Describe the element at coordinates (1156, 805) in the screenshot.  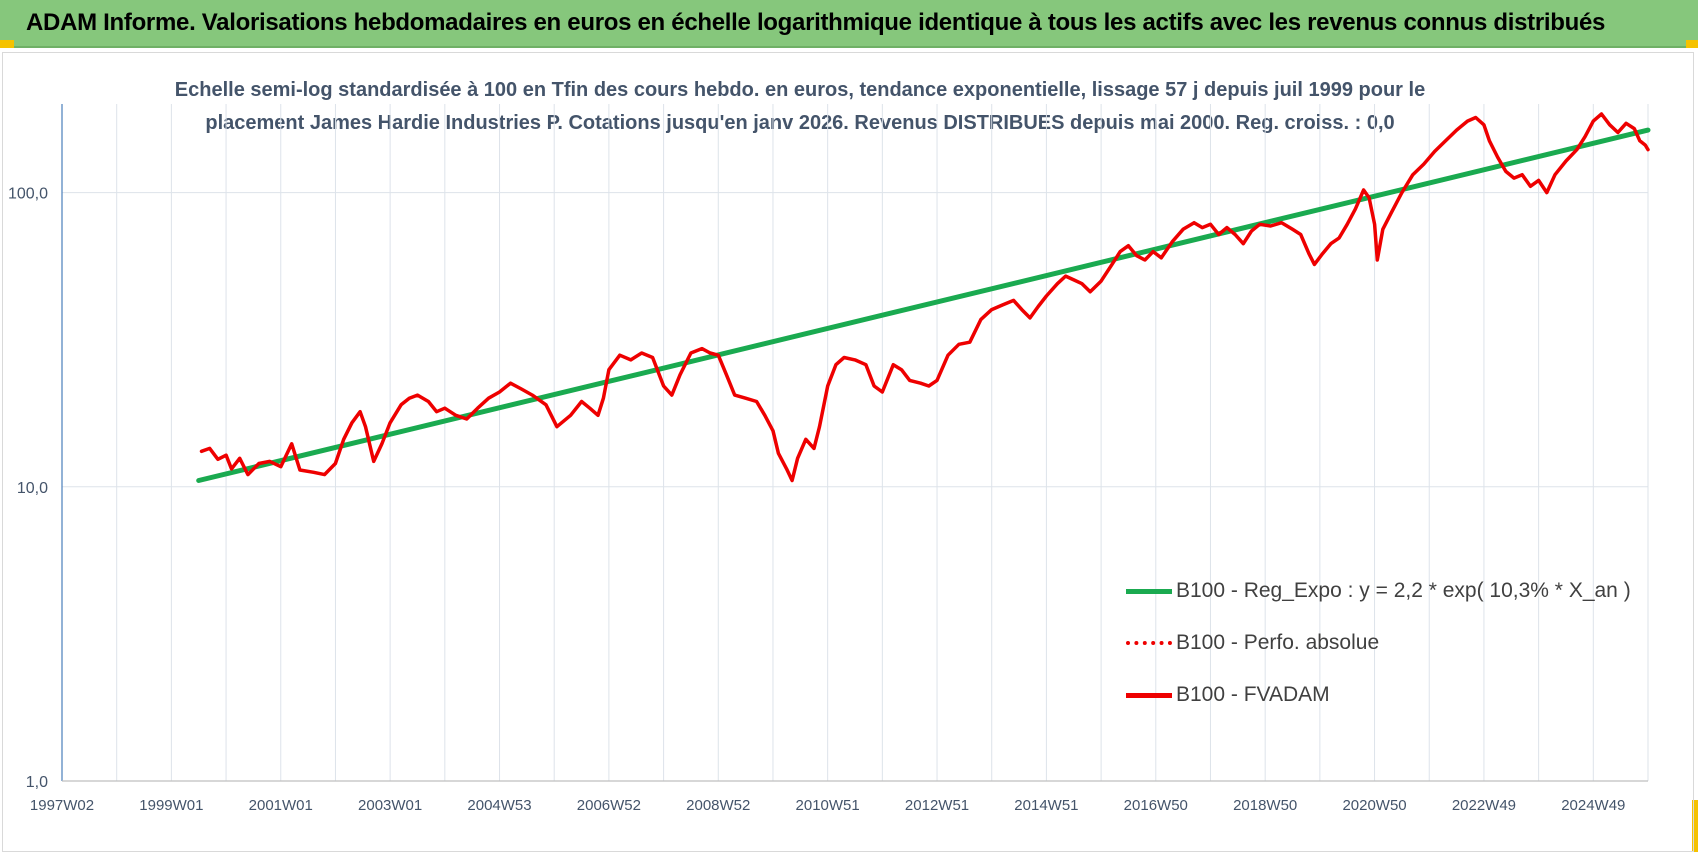
I see `x-tick-label: 2016W50` at that location.